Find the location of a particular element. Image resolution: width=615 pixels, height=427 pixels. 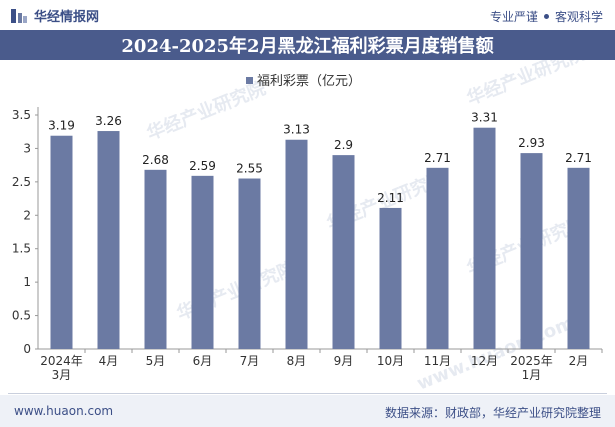

brand-name: 华经情报网 is located at coordinates (67, 17).